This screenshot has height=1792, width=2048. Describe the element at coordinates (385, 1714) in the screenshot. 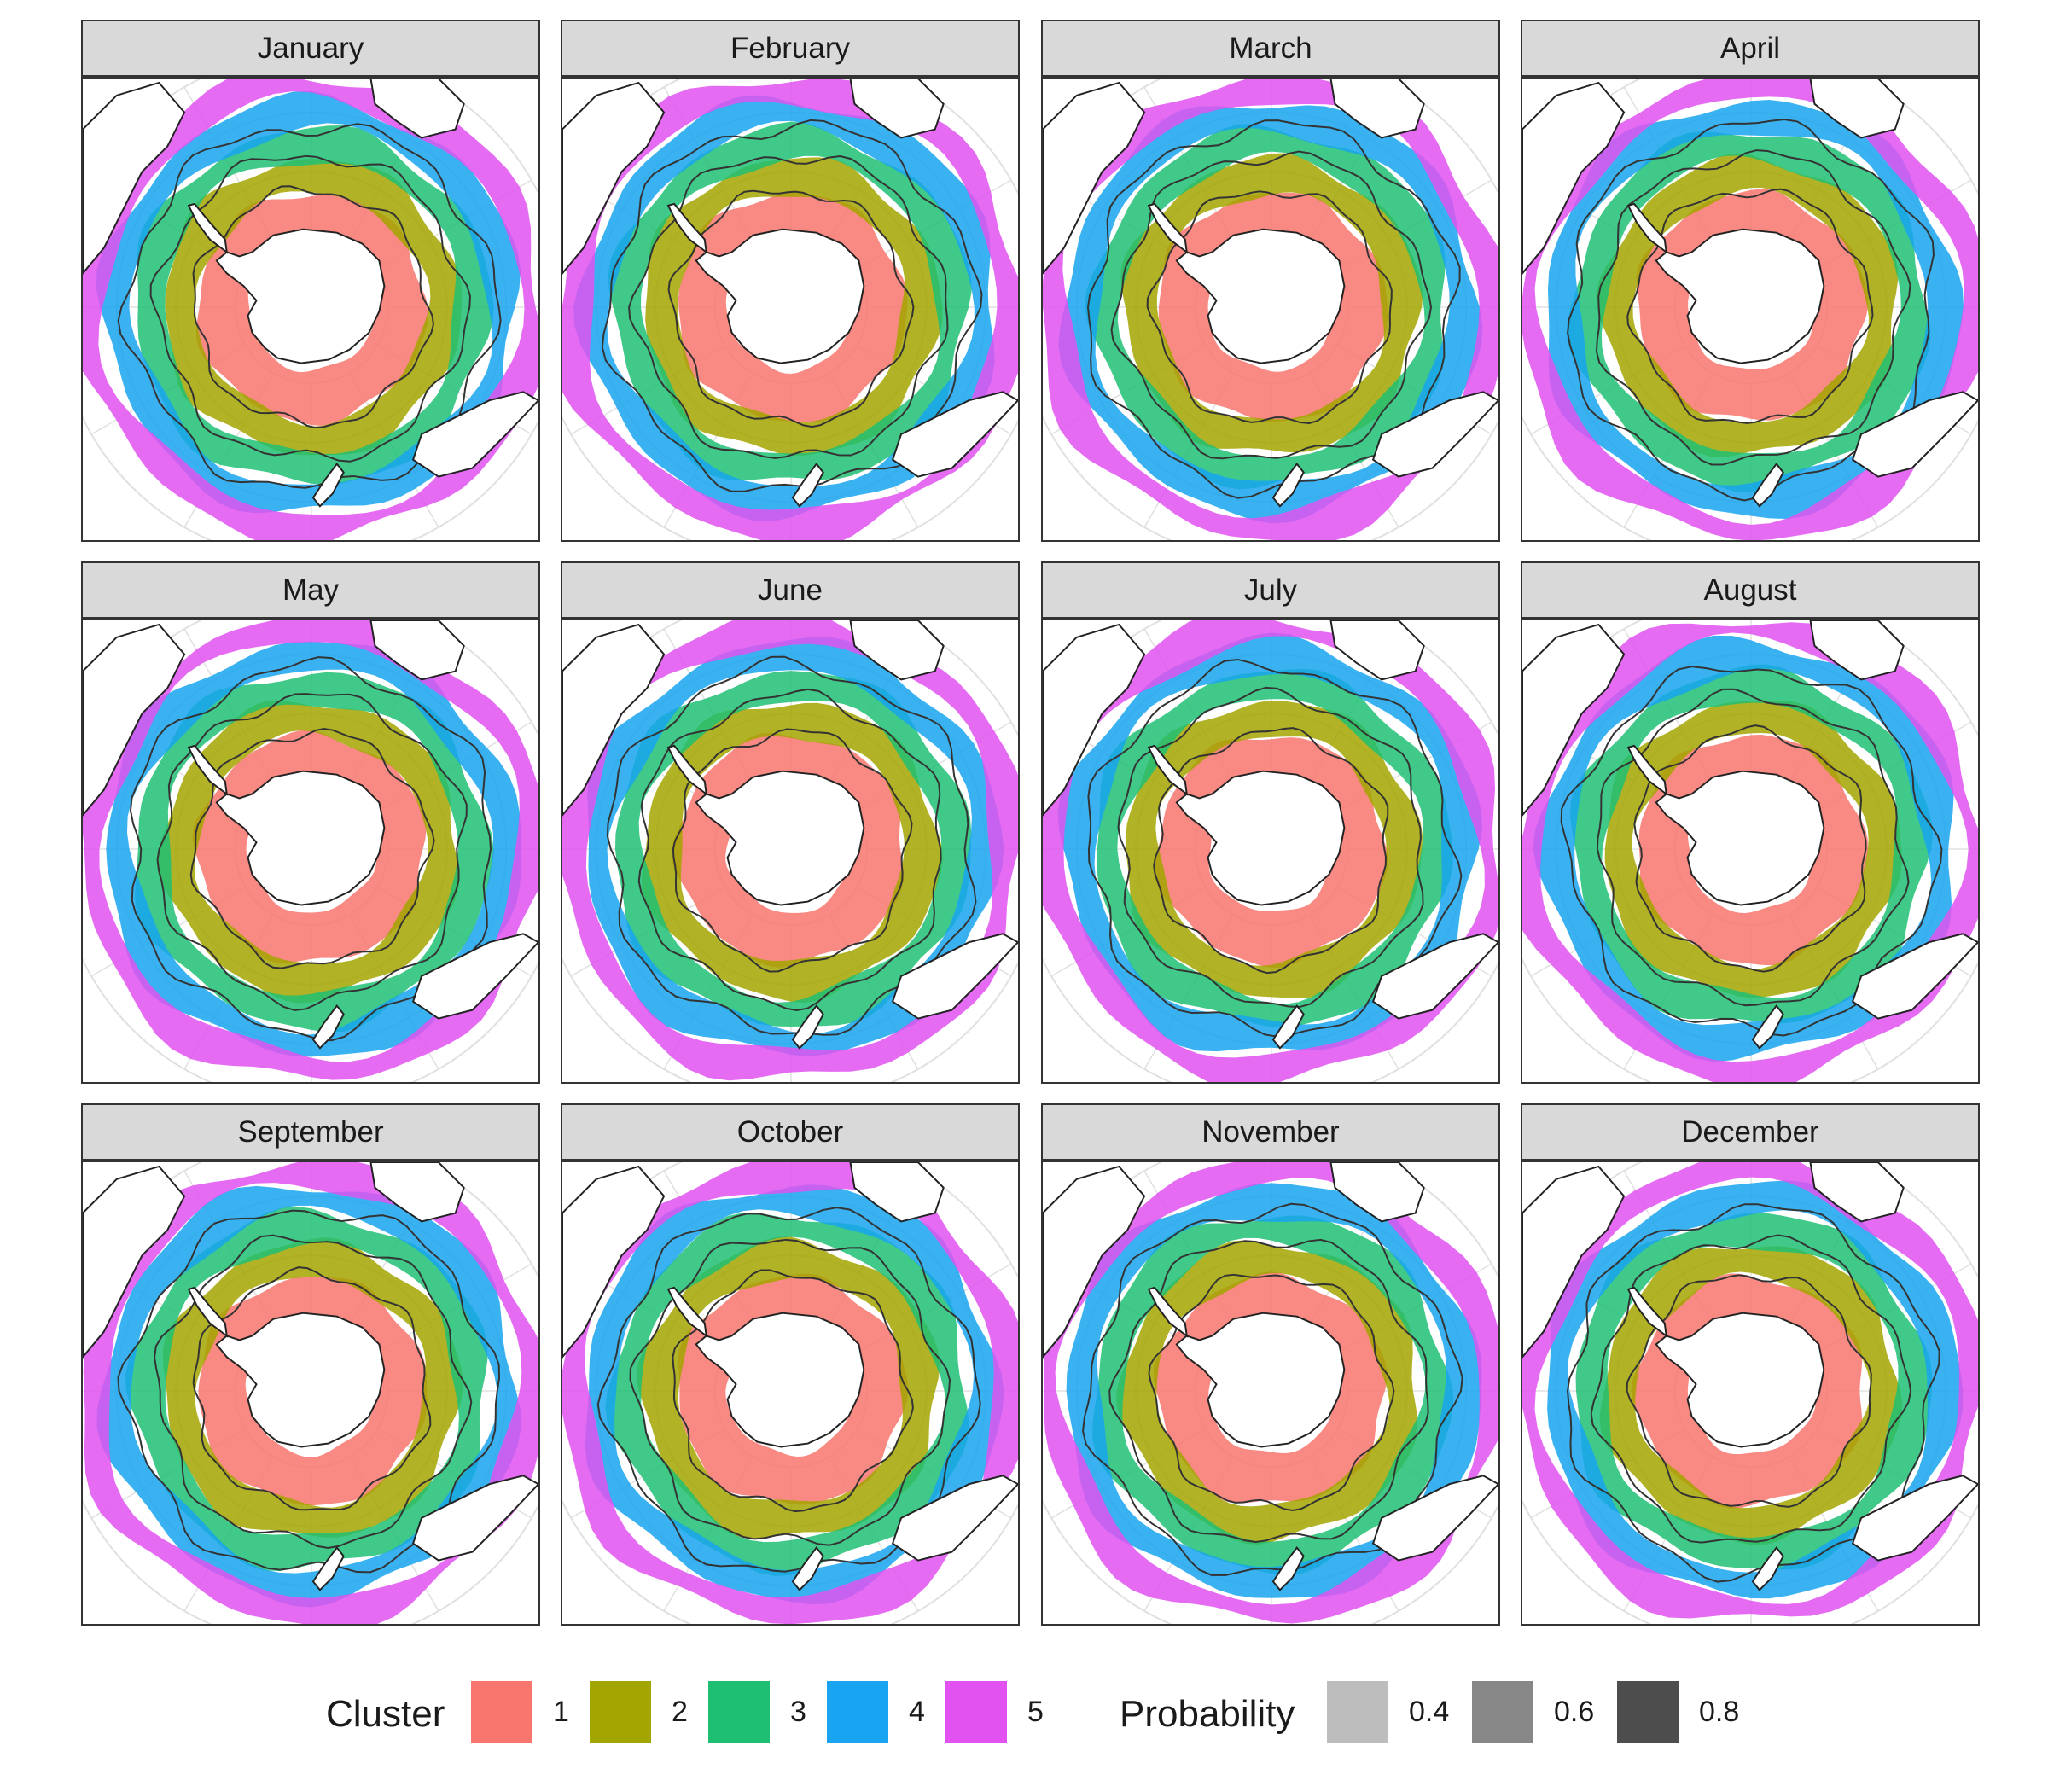

I see `cluster-legend-title: Cluster` at that location.